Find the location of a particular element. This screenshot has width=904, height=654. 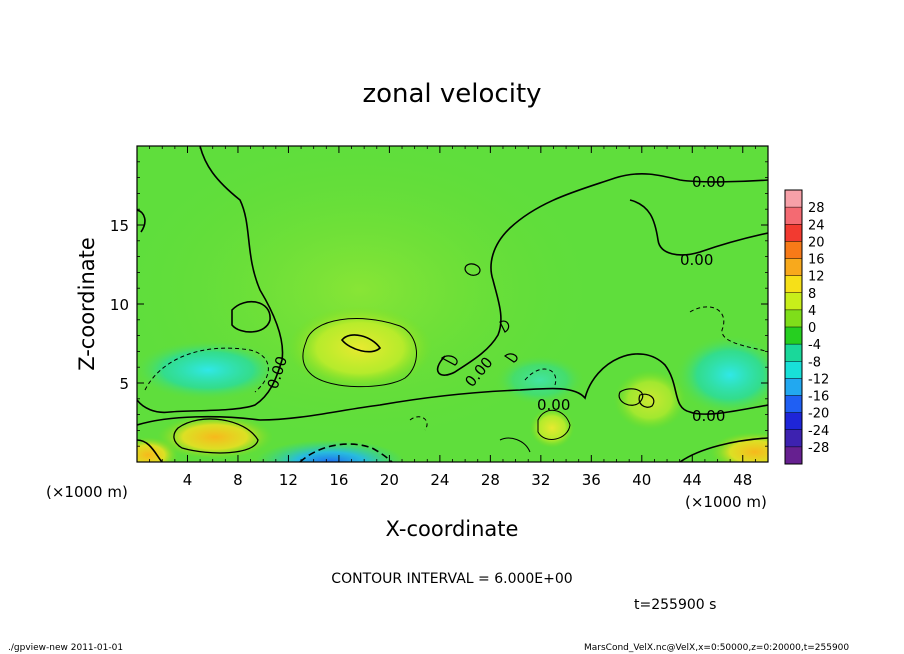

y-tick-label: 15 is located at coordinates (119, 226).